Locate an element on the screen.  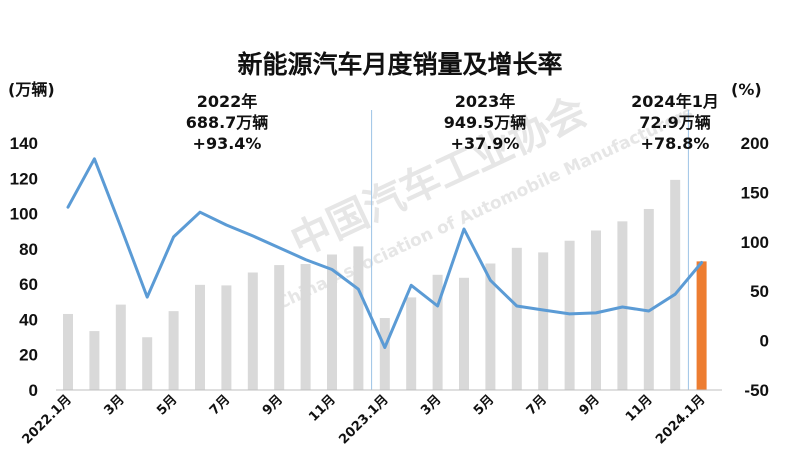
annotation-2023: 2023年 949.5万辆 +37.9% is located at coordinates (485, 122).